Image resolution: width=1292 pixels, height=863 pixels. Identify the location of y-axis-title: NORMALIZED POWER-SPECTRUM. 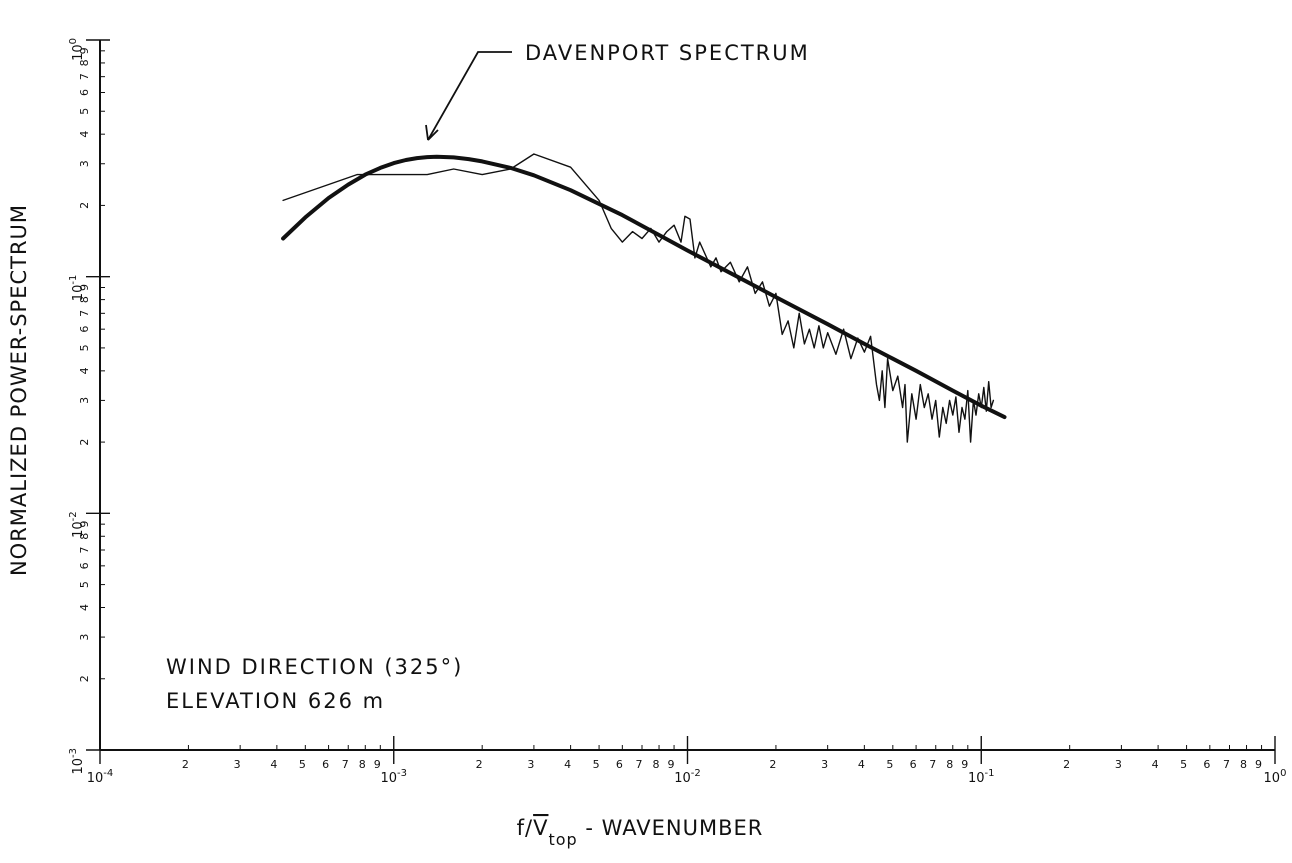
(19, 390).